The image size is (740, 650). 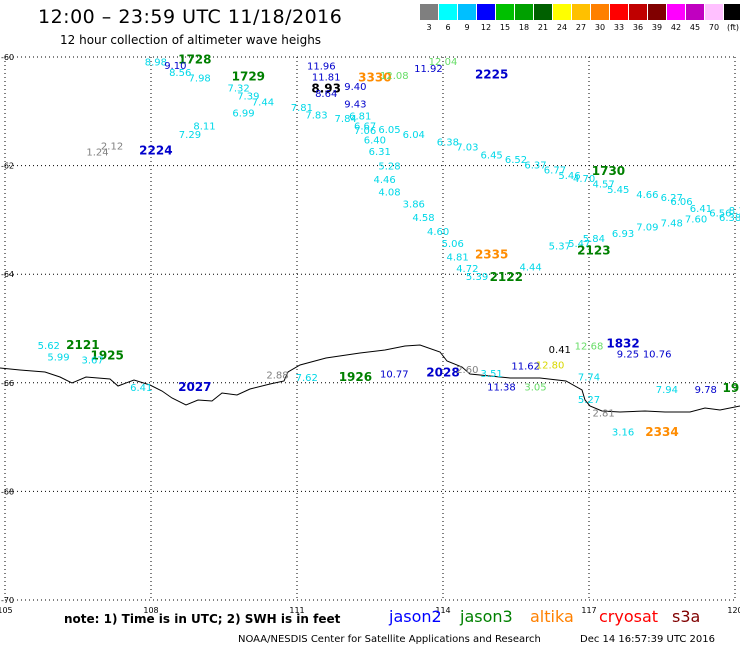 I want to click on coastline, so click(x=370, y=378).